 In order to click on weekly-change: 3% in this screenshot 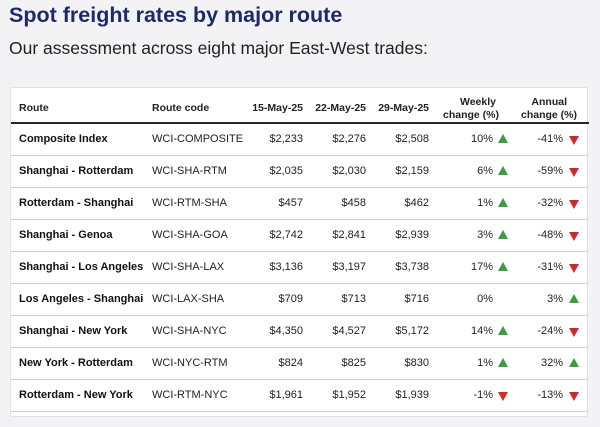, I will do `click(485, 235)`.